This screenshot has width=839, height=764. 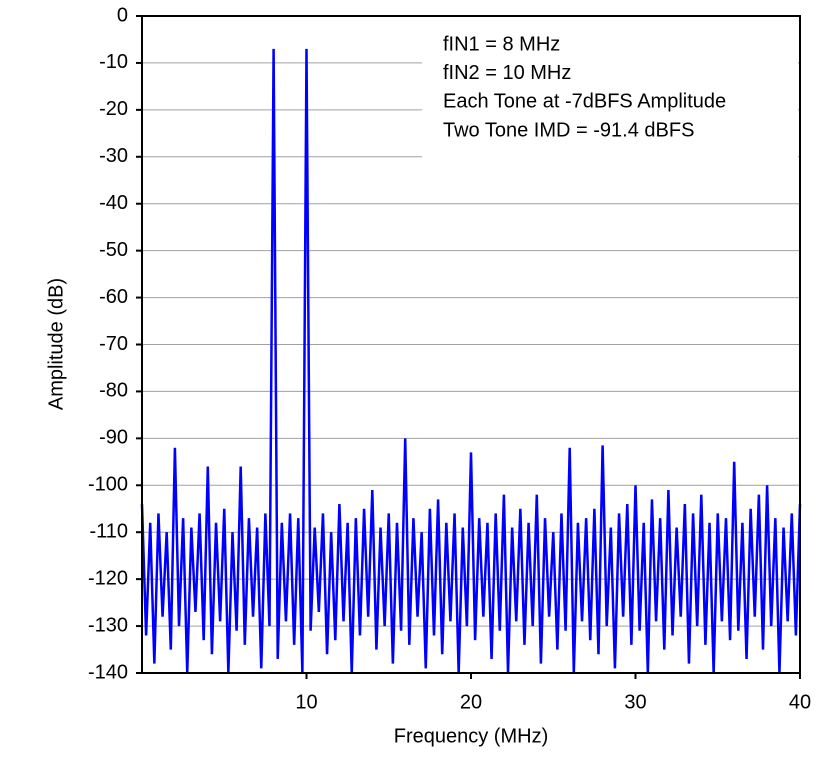 What do you see at coordinates (108, 531) in the screenshot?
I see `y-tick-label: -110` at bounding box center [108, 531].